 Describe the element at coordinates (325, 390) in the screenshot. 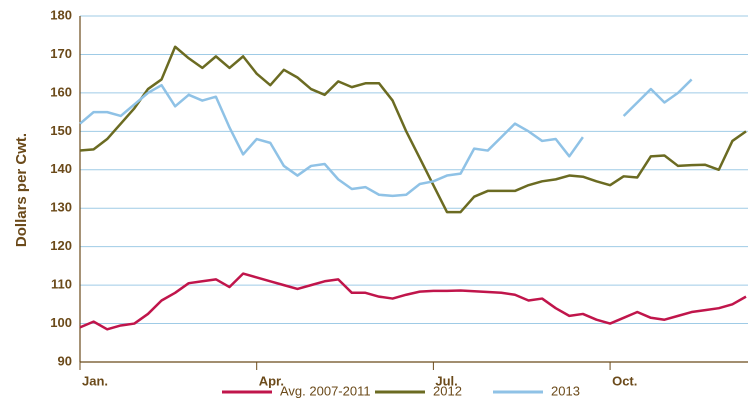

I see `legend-label: Avg. 2007-2011` at that location.